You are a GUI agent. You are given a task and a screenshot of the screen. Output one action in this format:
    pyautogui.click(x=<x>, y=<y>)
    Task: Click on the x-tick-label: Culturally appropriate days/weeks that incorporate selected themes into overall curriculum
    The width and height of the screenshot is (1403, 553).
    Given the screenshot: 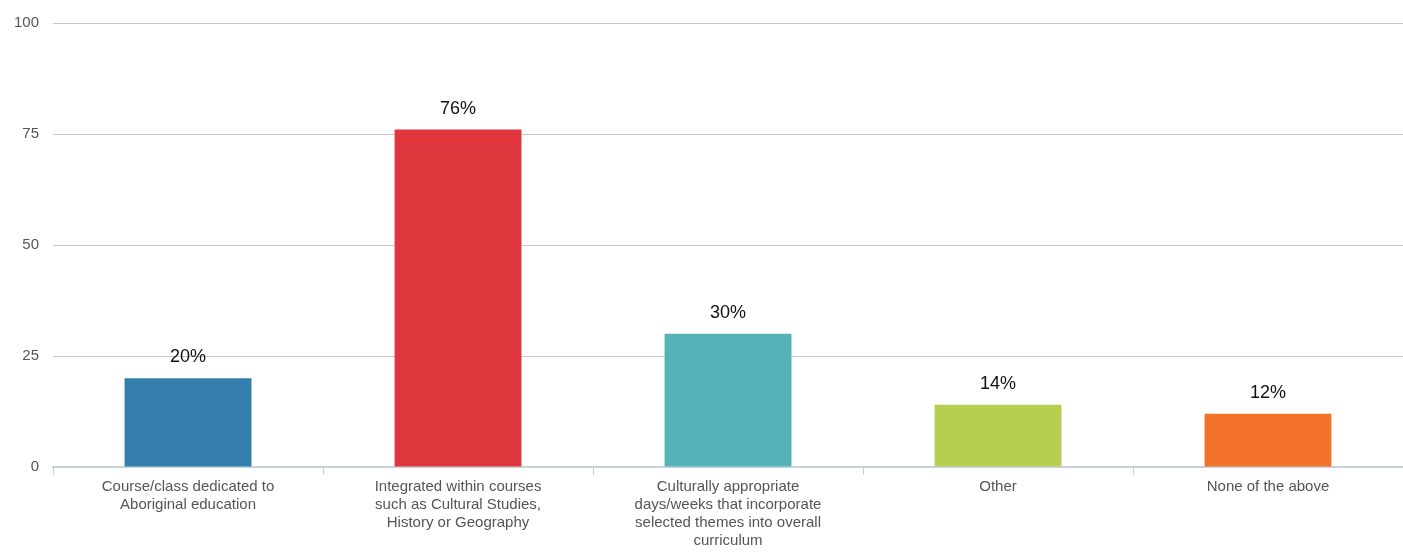 What is the action you would take?
    pyautogui.click(x=728, y=513)
    